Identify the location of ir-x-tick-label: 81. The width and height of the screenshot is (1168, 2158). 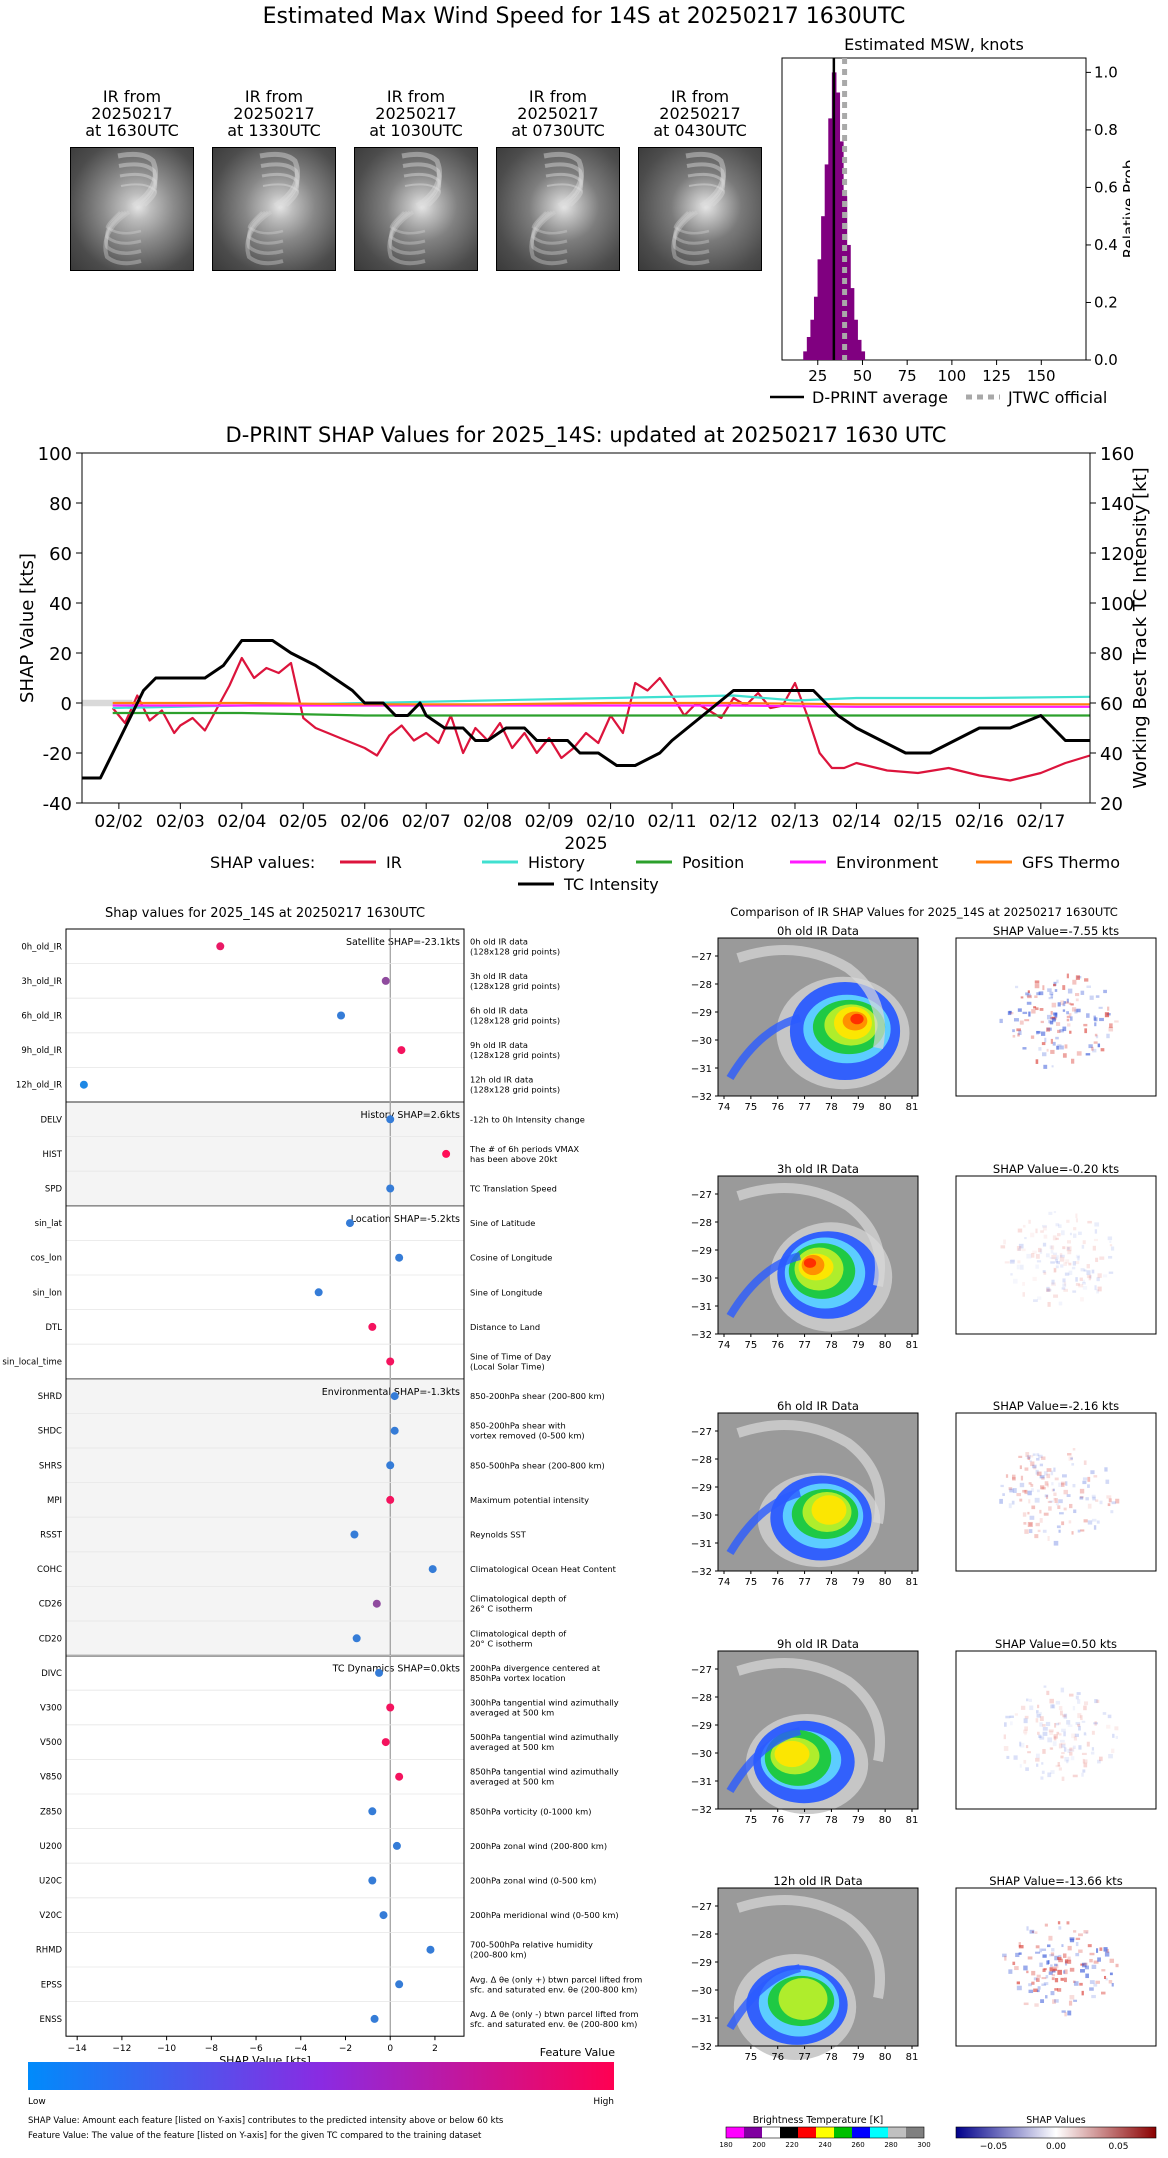
(912, 1820).